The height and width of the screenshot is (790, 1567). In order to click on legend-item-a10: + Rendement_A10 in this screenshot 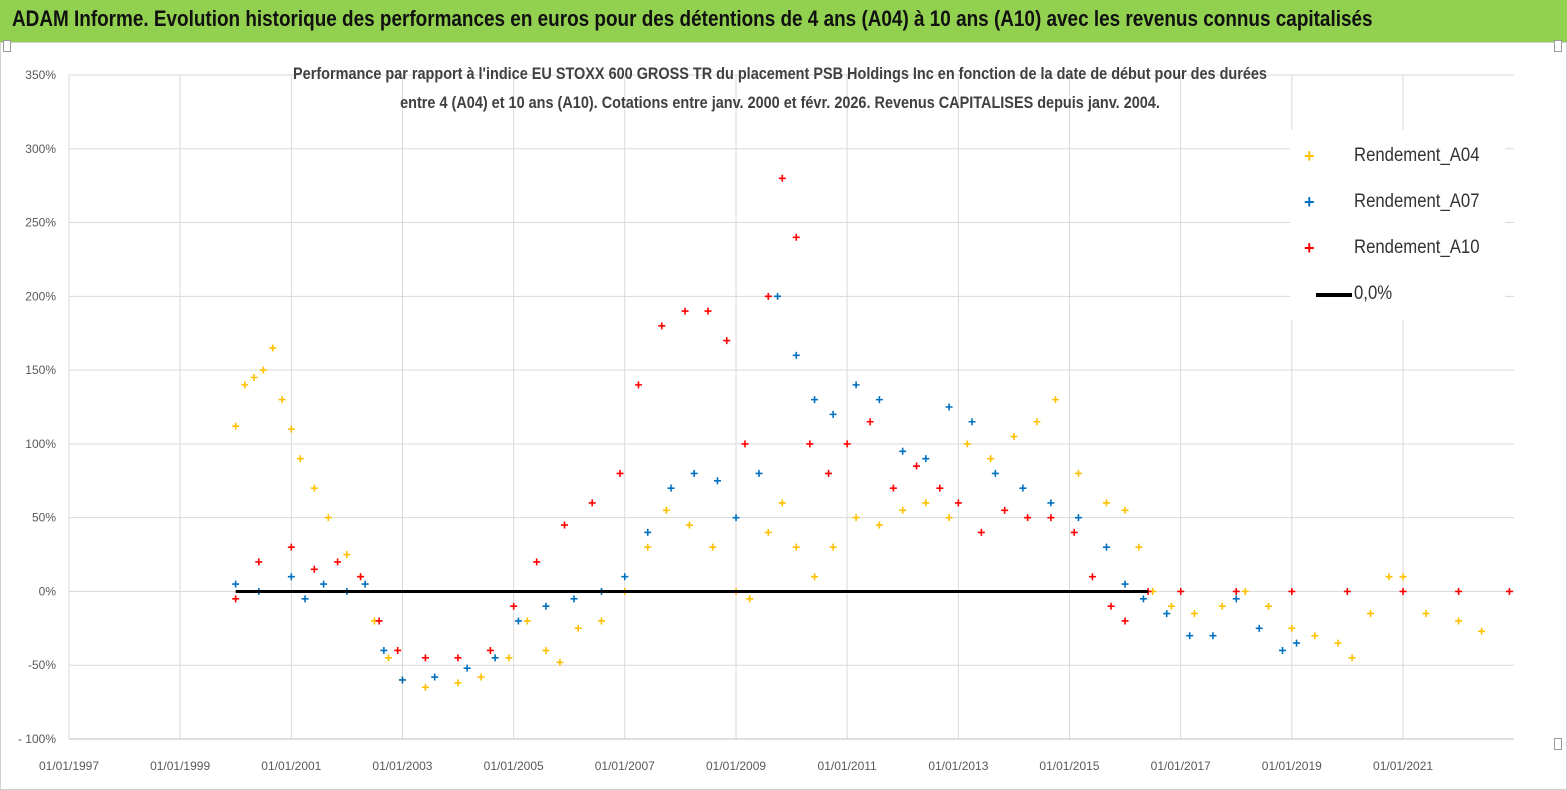, I will do `click(1400, 249)`.